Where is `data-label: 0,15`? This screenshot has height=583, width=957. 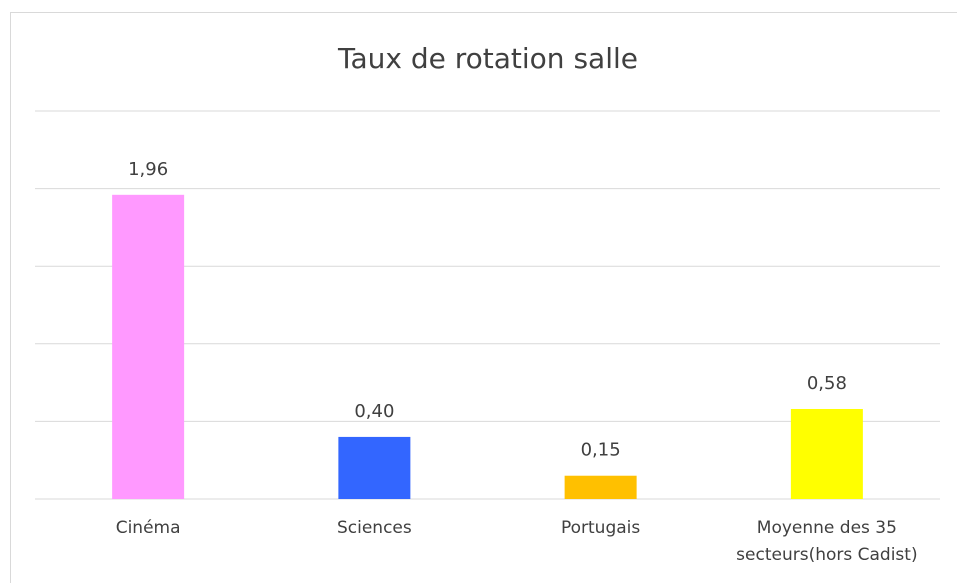
data-label: 0,15 is located at coordinates (601, 450).